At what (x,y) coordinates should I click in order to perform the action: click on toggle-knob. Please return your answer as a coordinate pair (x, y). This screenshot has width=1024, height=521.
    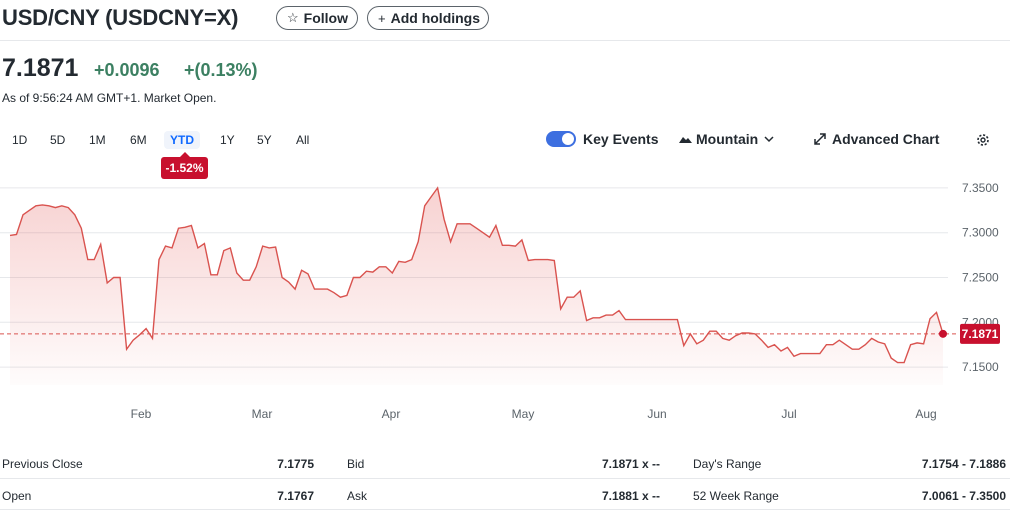
    Looking at the image, I should click on (568, 139).